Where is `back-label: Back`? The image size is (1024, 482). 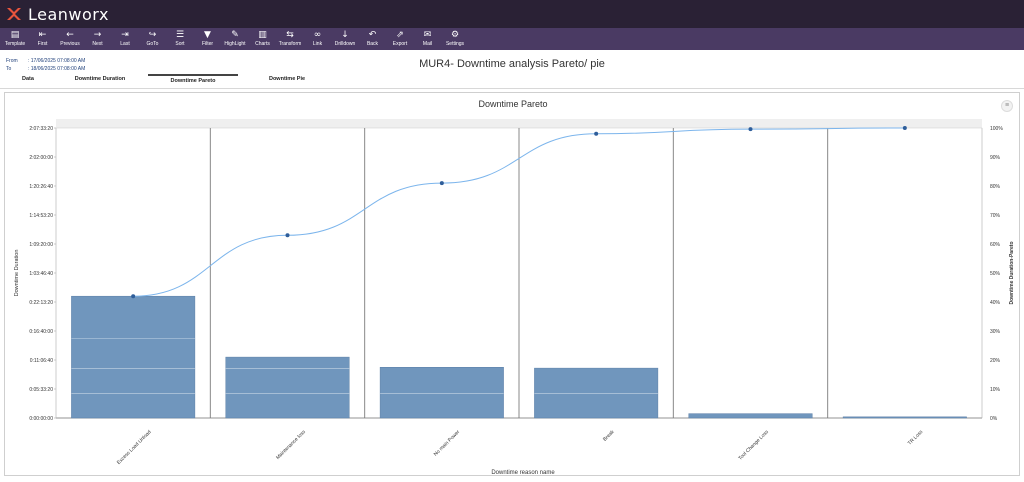 back-label: Back is located at coordinates (372, 44).